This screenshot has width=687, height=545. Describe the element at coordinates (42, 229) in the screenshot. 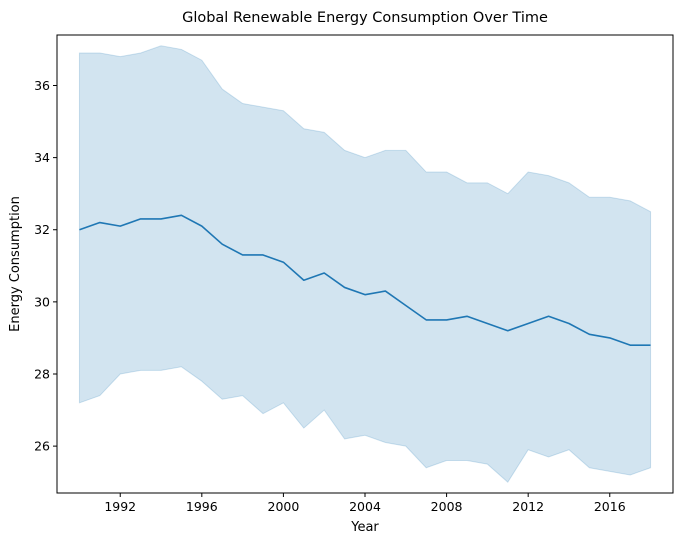

I see `y-tick-label: 32` at that location.